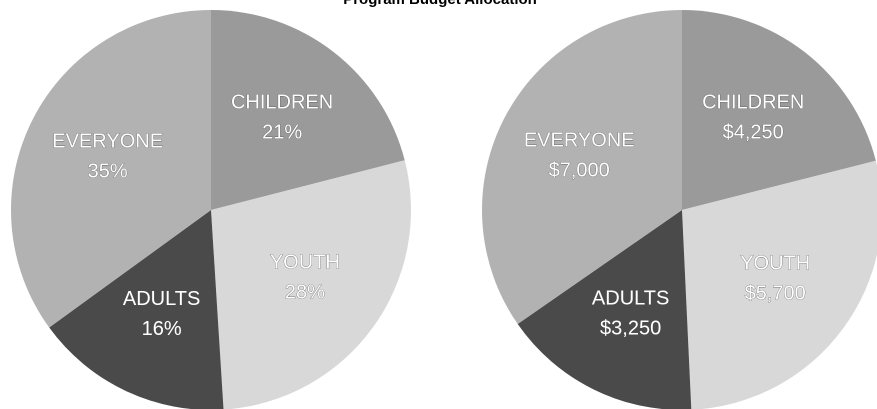 The image size is (877, 409). Describe the element at coordinates (753, 133) in the screenshot. I see `slice-value-label: $4,250` at that location.